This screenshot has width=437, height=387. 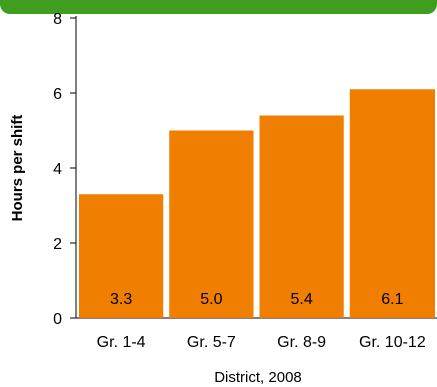 What do you see at coordinates (258, 377) in the screenshot?
I see `x-axis-title: District, 2008` at bounding box center [258, 377].